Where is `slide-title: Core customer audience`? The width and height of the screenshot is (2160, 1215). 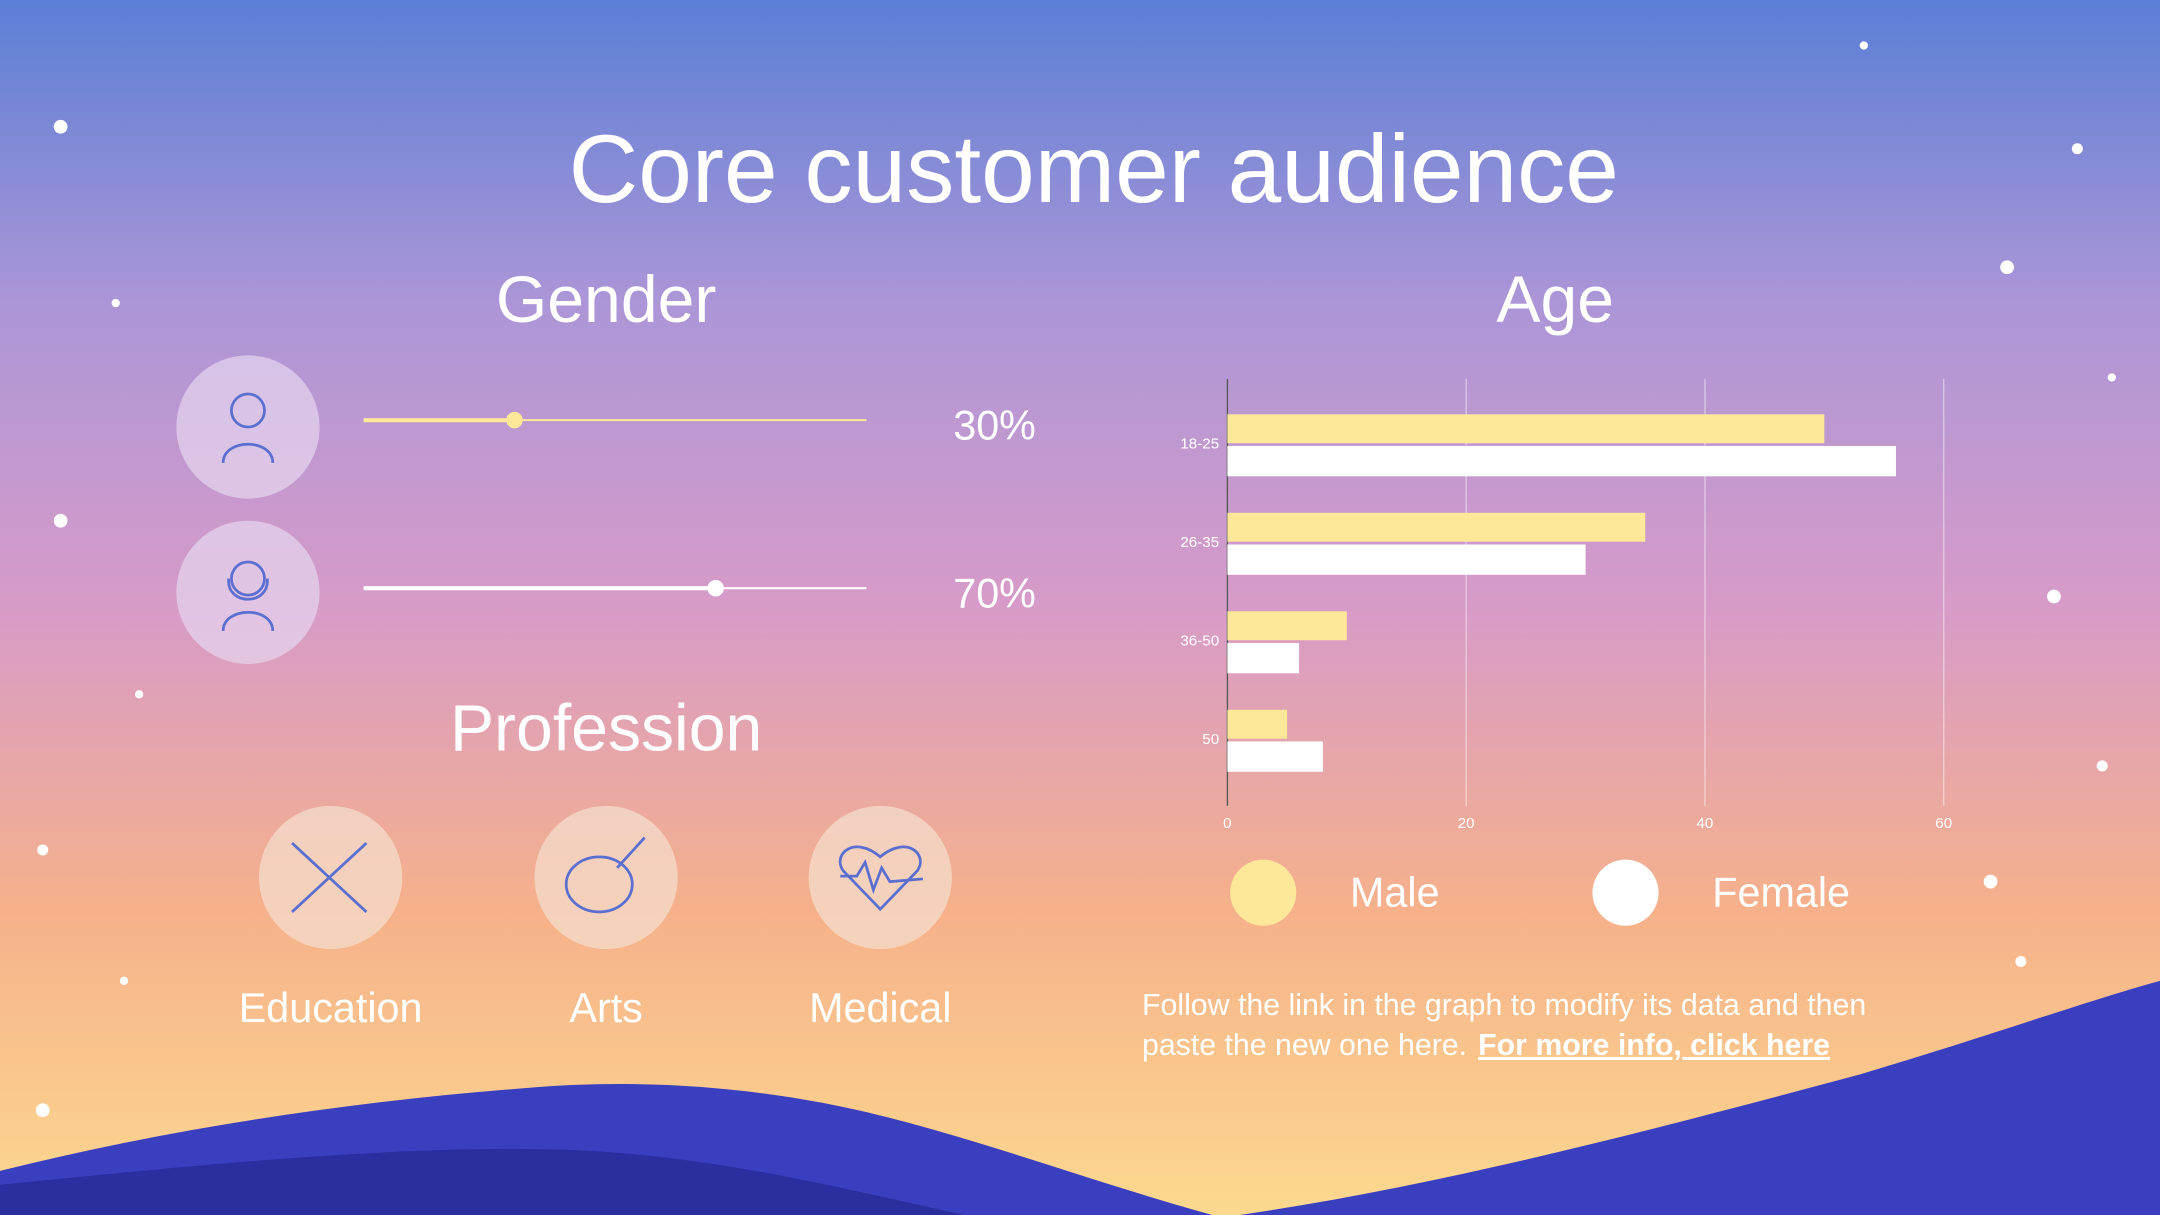 slide-title: Core customer audience is located at coordinates (1094, 169).